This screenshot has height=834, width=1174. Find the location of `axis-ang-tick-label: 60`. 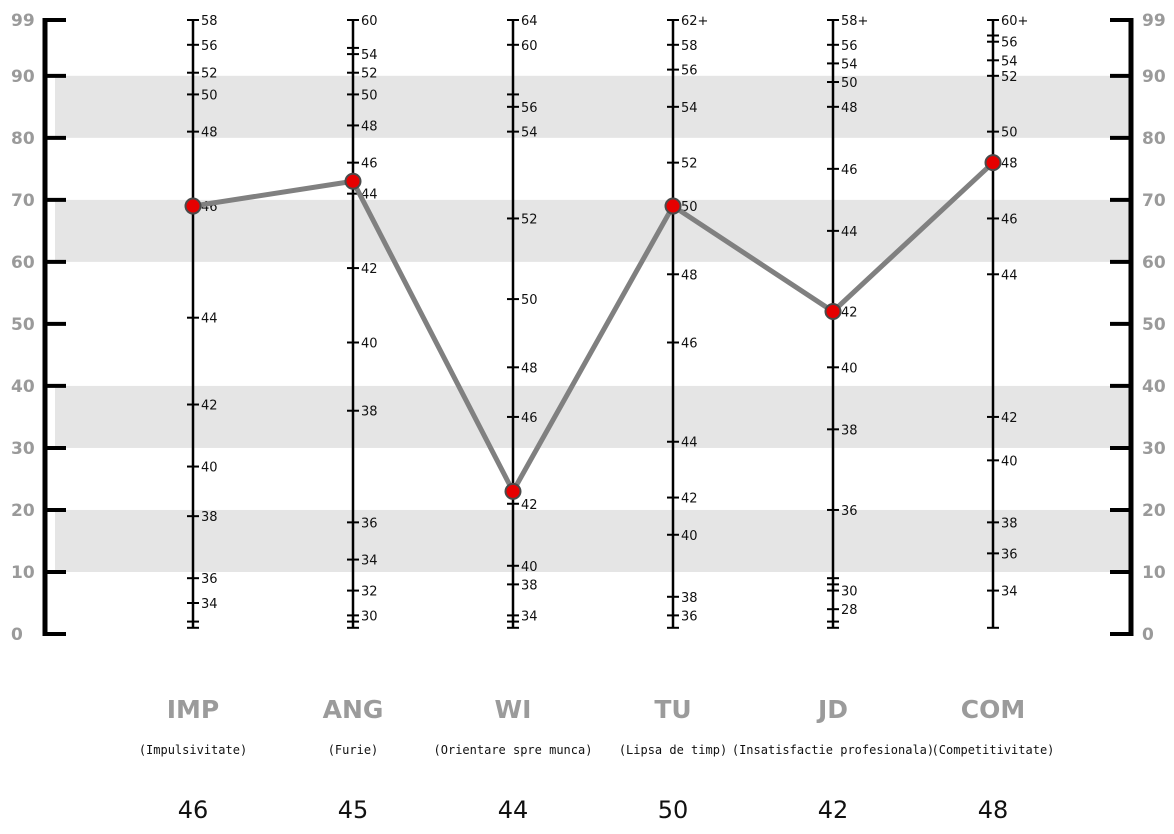

axis-ang-tick-label: 60 is located at coordinates (369, 21).